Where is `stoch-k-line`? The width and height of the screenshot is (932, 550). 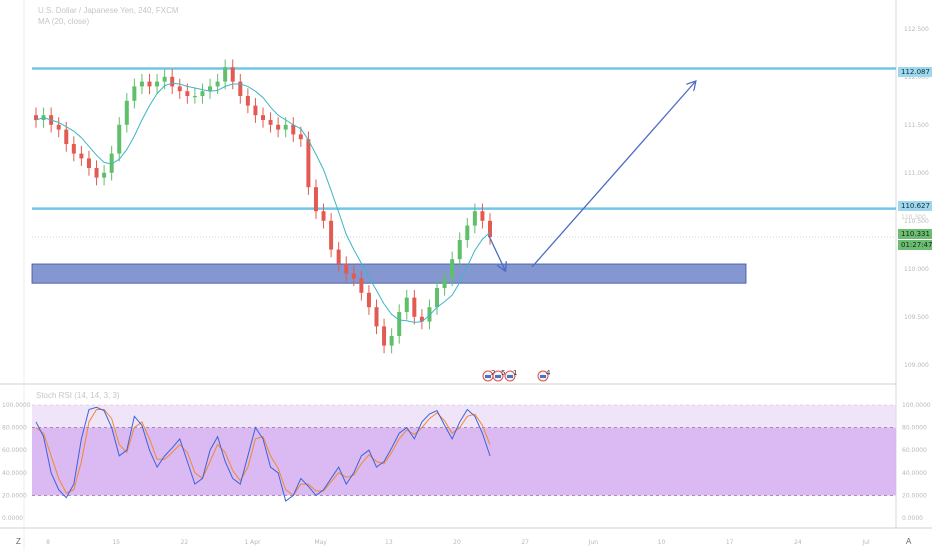 stoch-k-line is located at coordinates (263, 454).